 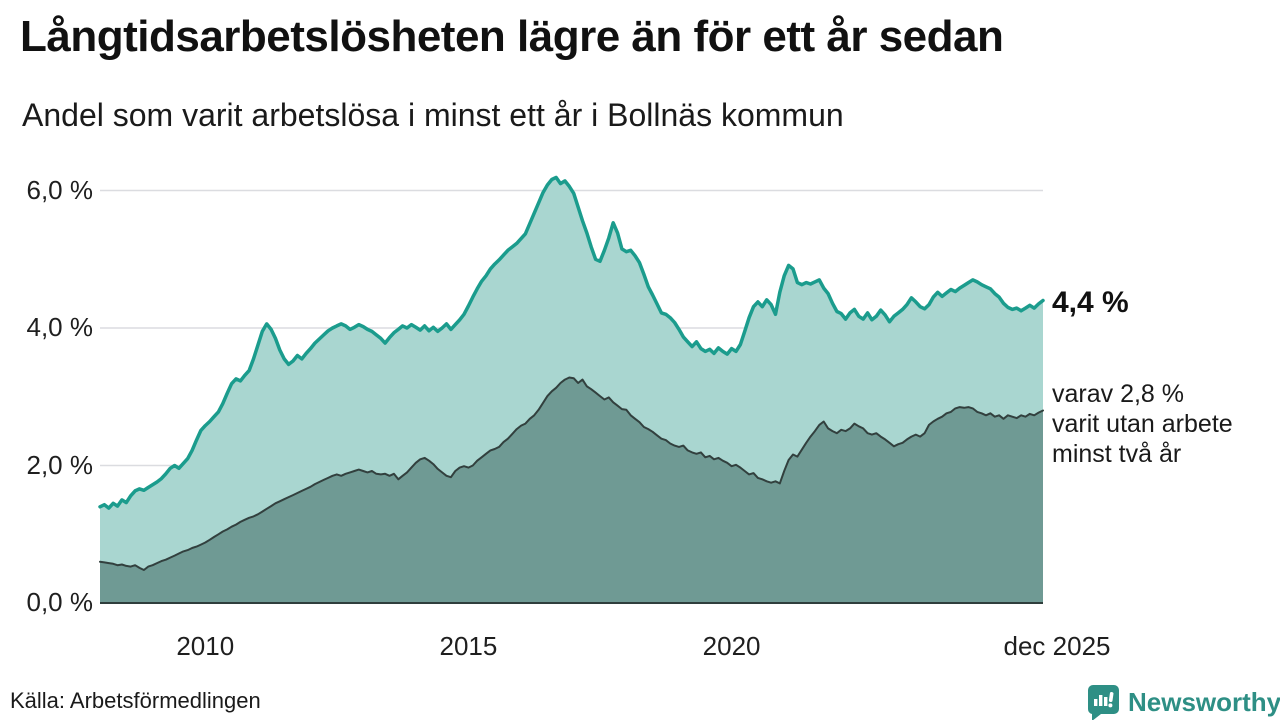 I want to click on x-tick-label: 2010, so click(x=205, y=646).